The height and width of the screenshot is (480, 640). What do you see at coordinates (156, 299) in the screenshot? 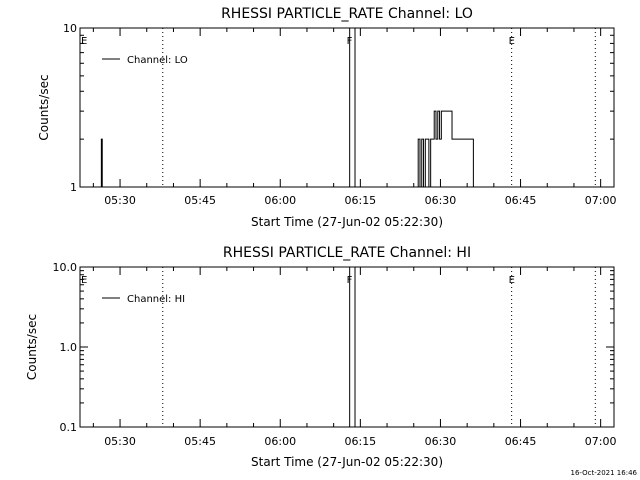
I see `legend-entry: Channel: HI` at bounding box center [156, 299].